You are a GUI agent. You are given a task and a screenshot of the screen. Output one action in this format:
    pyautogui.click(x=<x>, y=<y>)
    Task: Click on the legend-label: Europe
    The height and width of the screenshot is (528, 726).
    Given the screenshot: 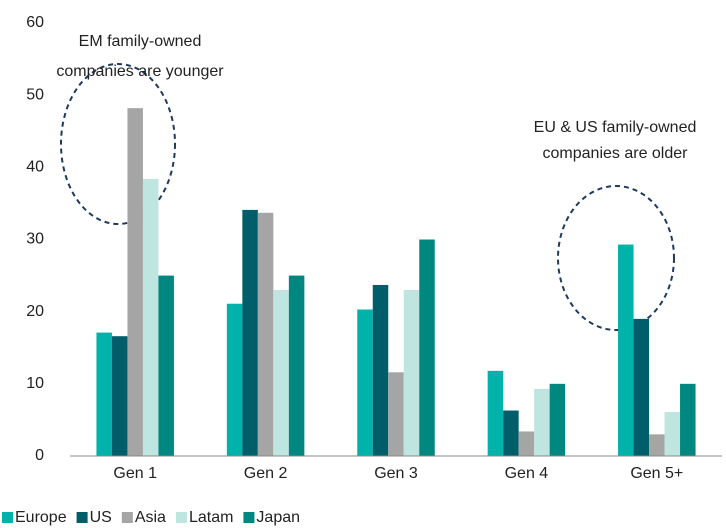 What is the action you would take?
    pyautogui.click(x=41, y=517)
    